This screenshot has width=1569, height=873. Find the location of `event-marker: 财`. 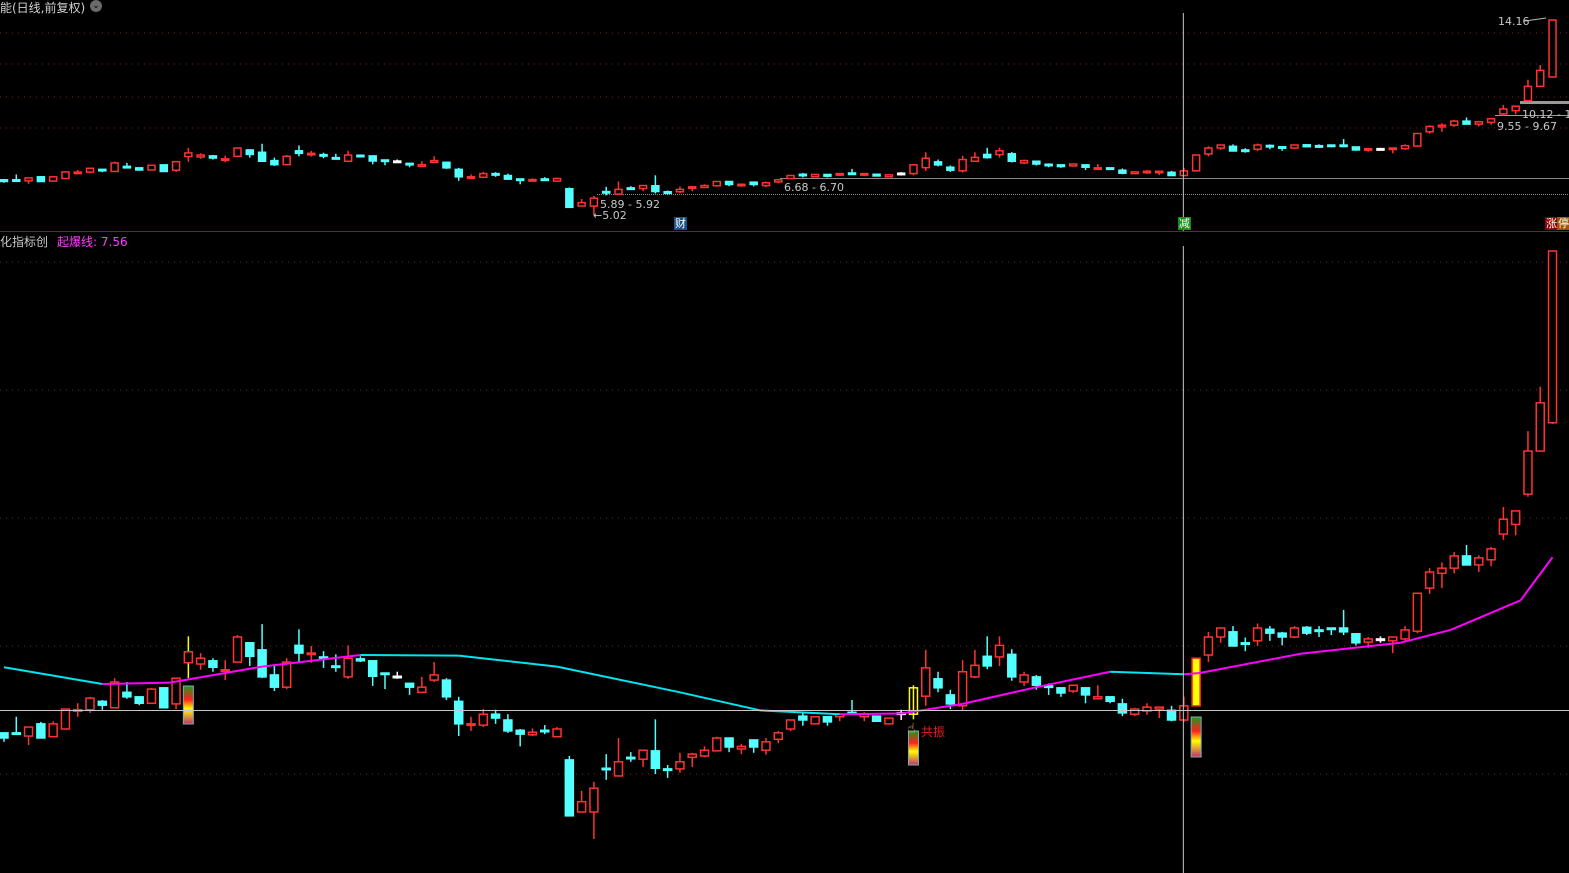

event-marker: 财 is located at coordinates (680, 223).